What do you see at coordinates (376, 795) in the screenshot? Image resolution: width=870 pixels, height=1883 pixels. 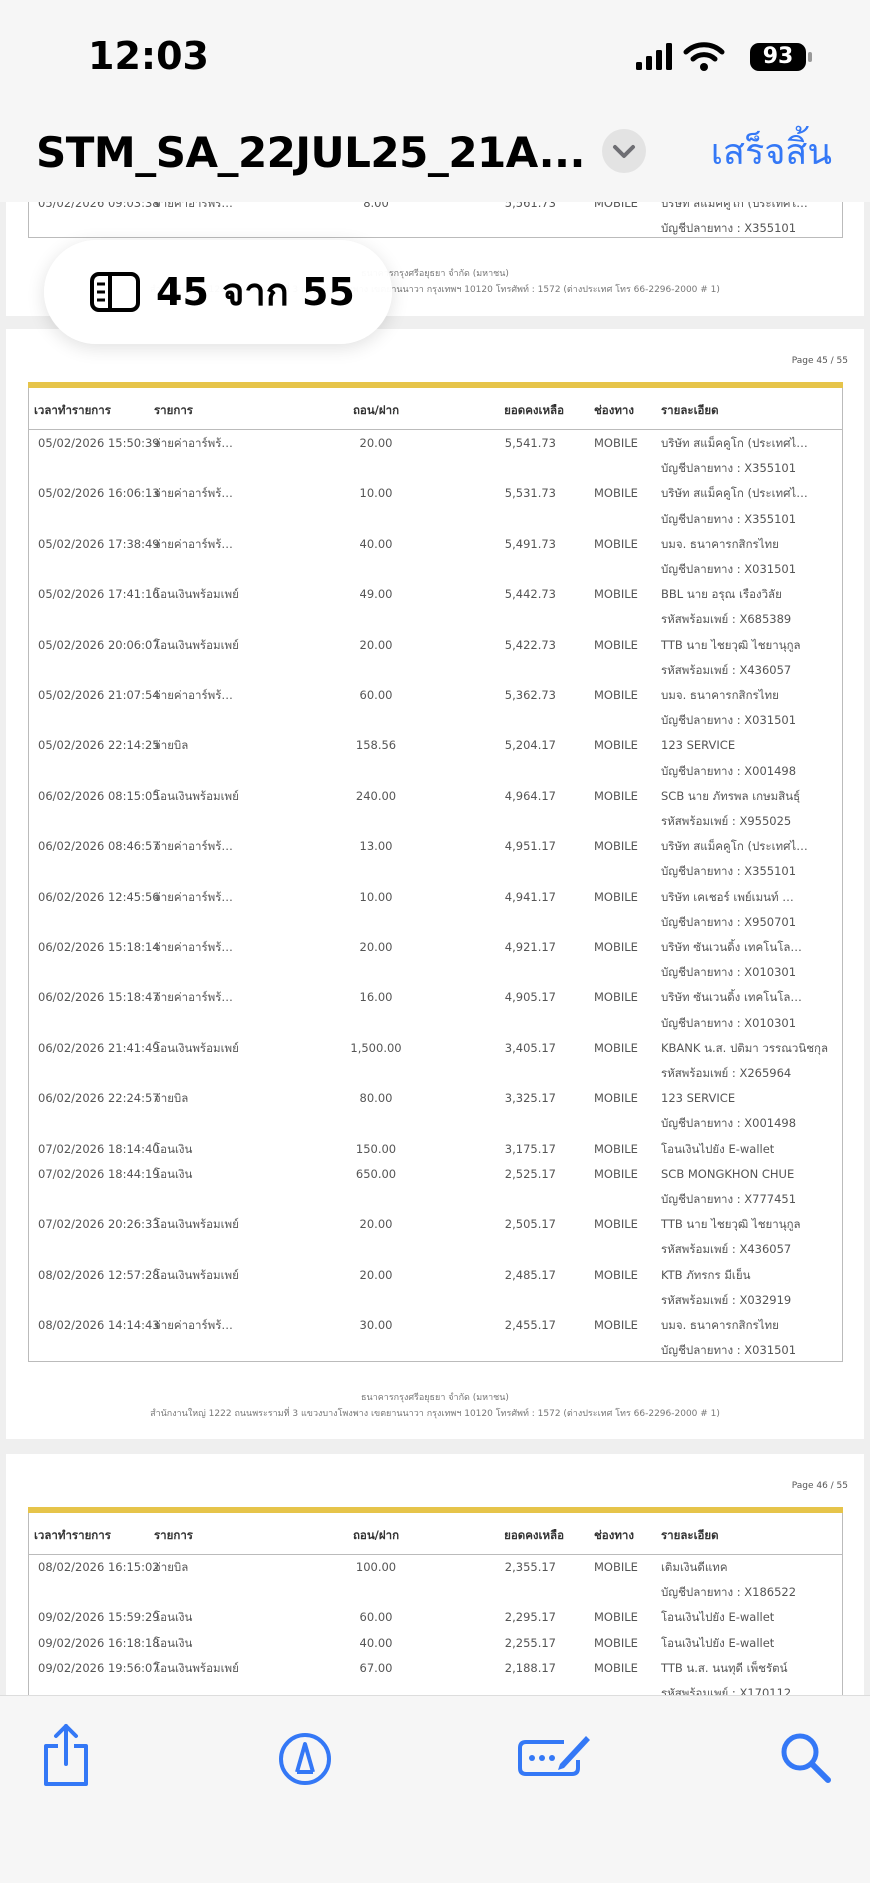 I see `row-amount: 240.00` at bounding box center [376, 795].